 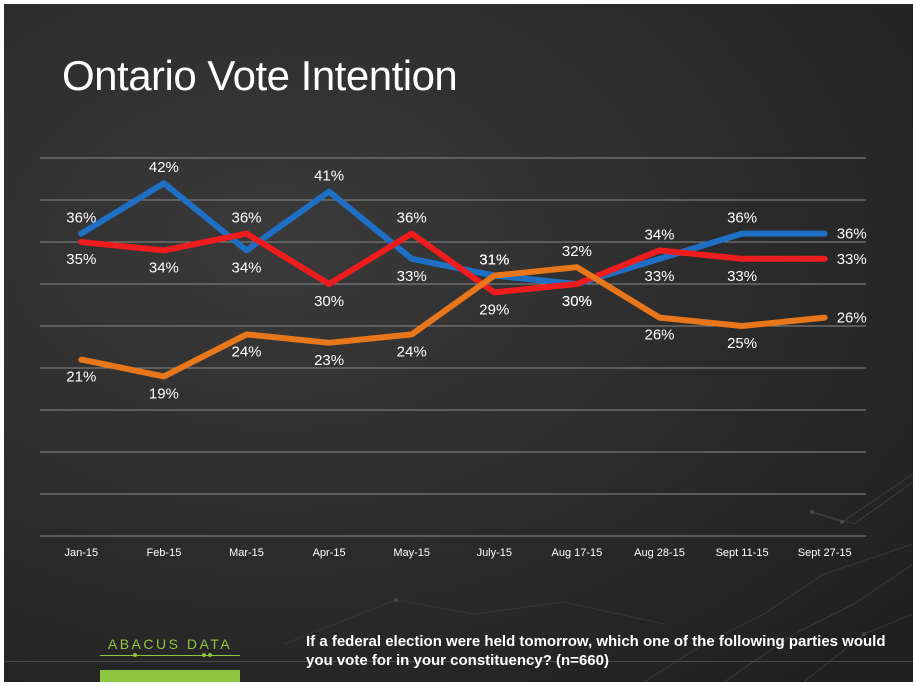 I want to click on x-tick-label: Feb-15, so click(x=163, y=553).